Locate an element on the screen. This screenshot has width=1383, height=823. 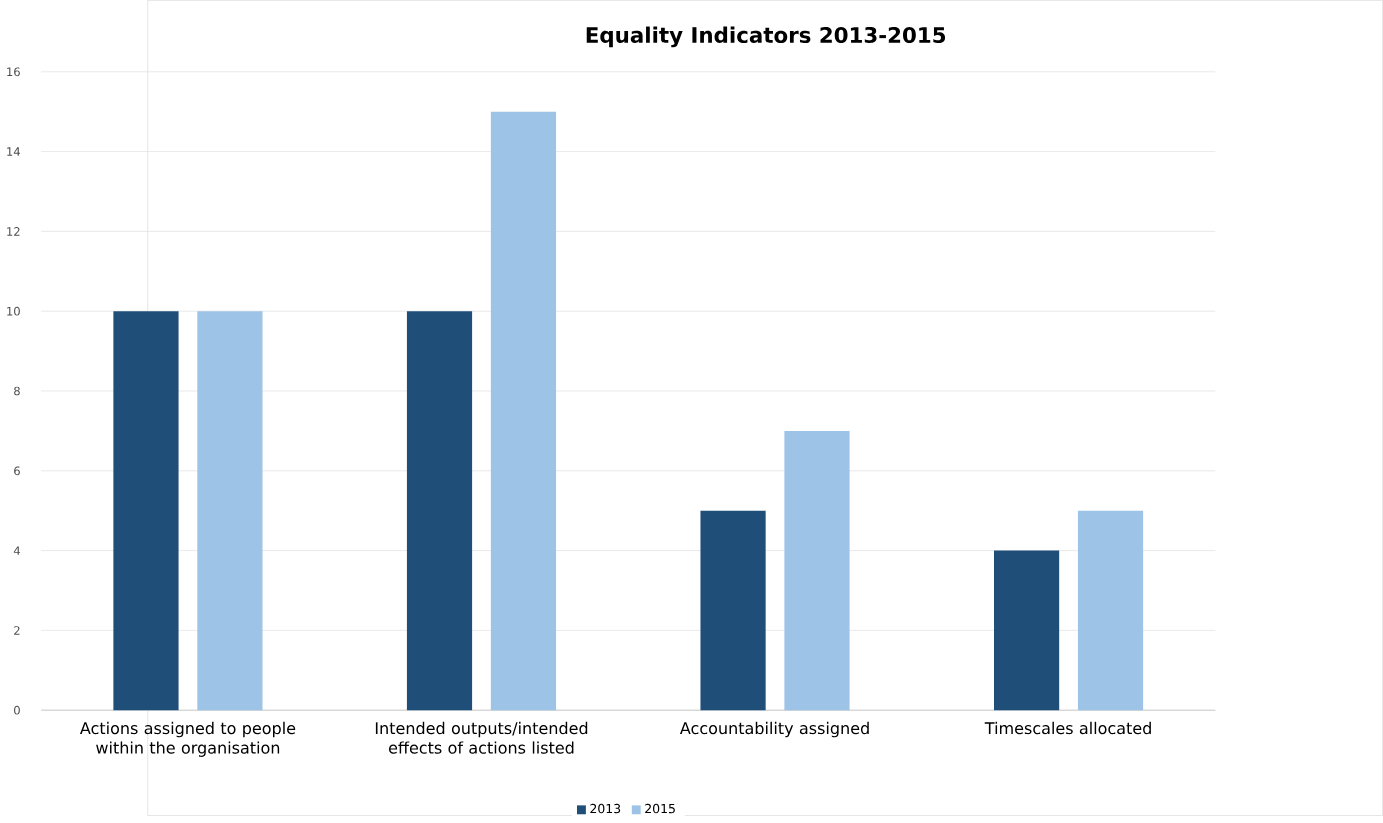
y-tick-label: 2 is located at coordinates (17, 630).